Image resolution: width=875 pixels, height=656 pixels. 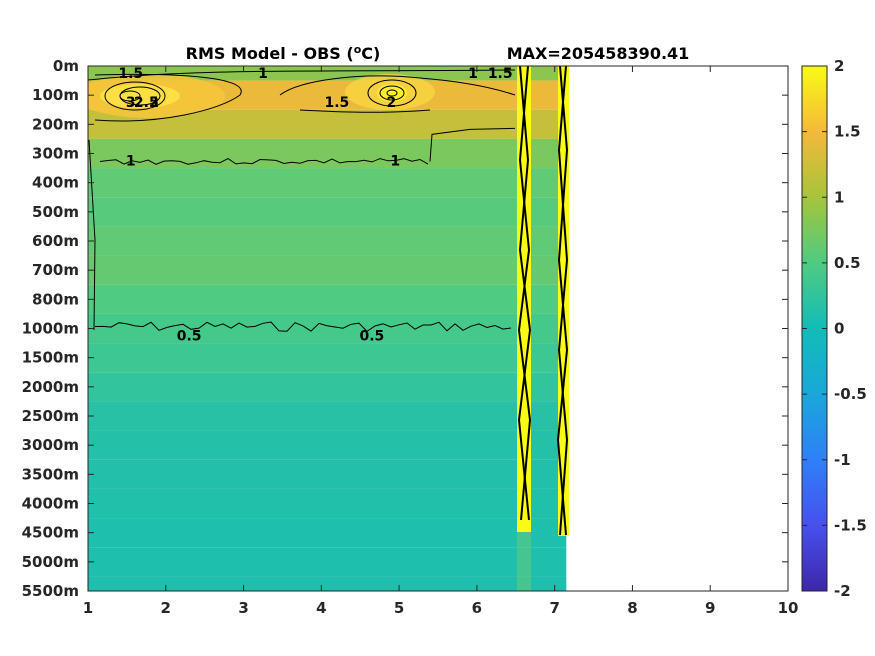 I want to click on chart-title-degree-sup: o, so click(x=358, y=49).